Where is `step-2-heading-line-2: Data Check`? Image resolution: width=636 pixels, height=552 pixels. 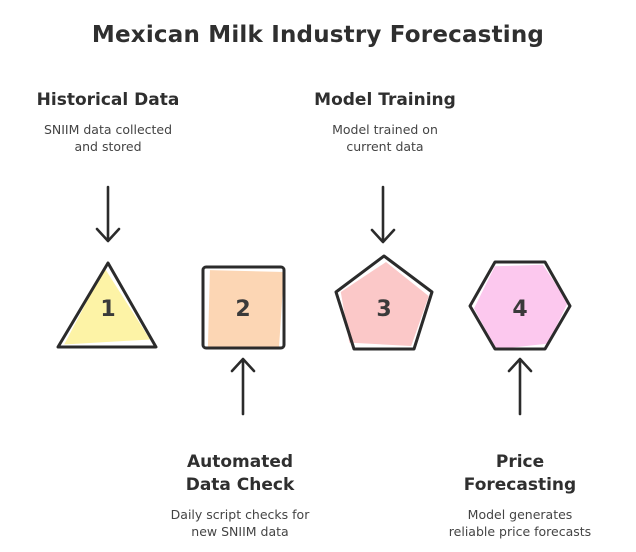 step-2-heading-line-2: Data Check is located at coordinates (240, 485).